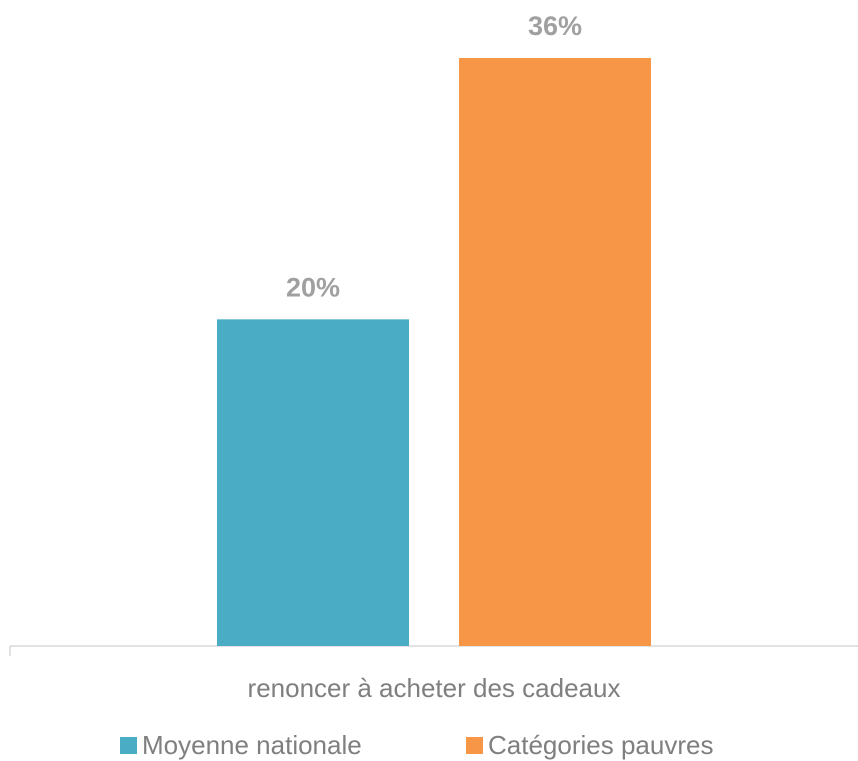 The image size is (858, 761). What do you see at coordinates (313, 482) in the screenshot?
I see `bar` at bounding box center [313, 482].